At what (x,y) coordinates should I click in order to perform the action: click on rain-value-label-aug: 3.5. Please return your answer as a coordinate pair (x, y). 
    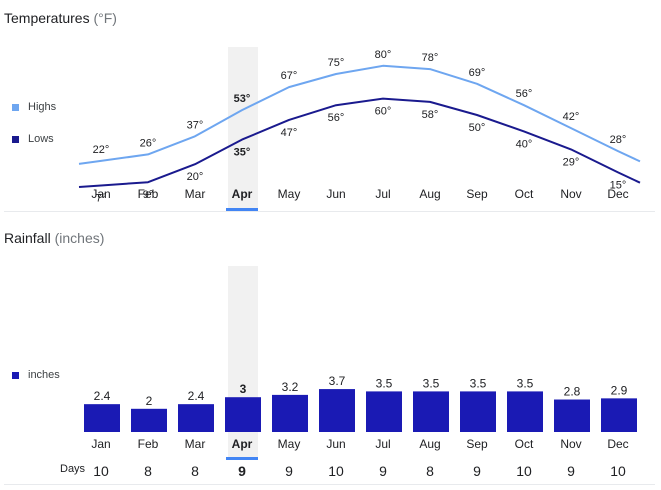
    Looking at the image, I should click on (431, 383).